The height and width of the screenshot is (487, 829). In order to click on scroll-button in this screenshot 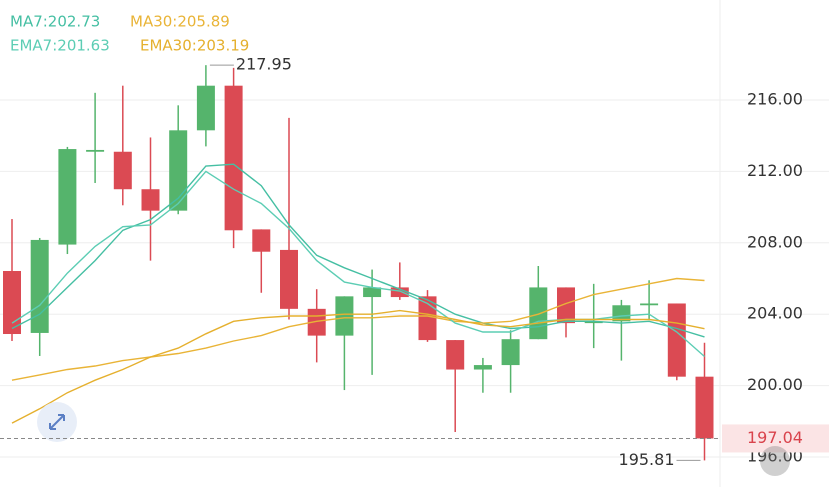, I will do `click(775, 461)`.